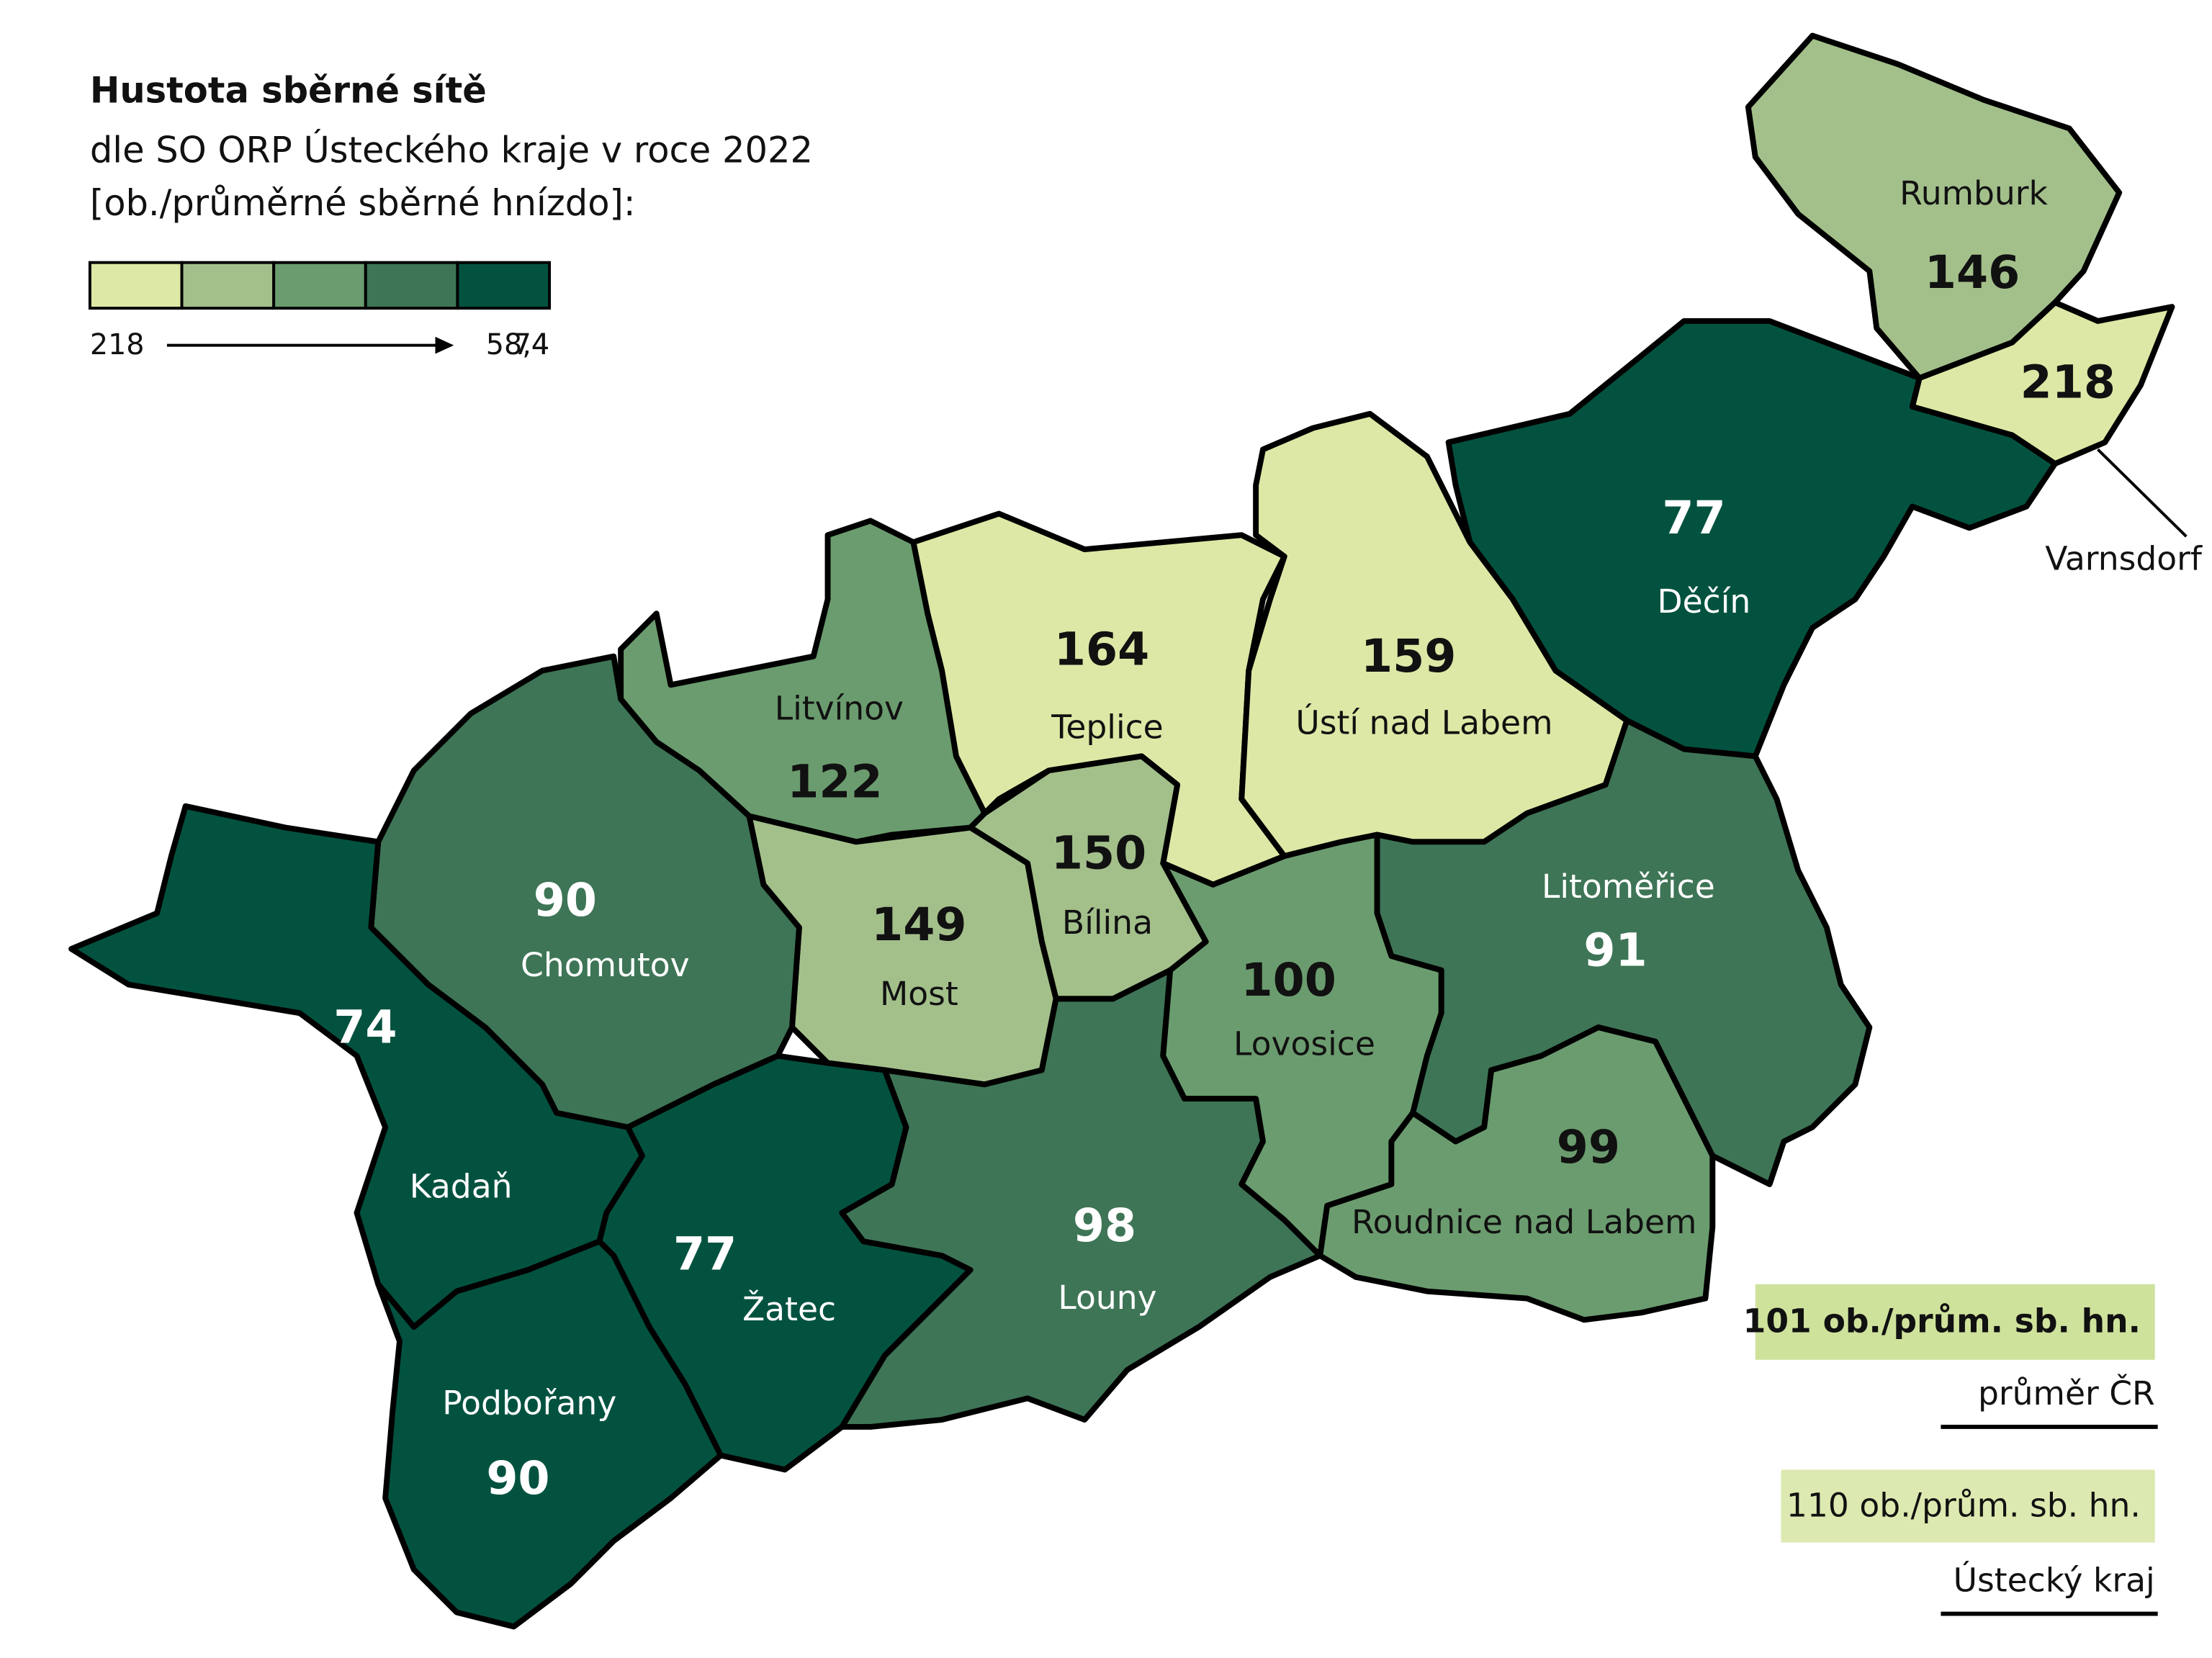 Image resolution: width=2212 pixels, height=1658 pixels. I want to click on annotation-text: 101 ob./prům. sb. hn., so click(1942, 1321).